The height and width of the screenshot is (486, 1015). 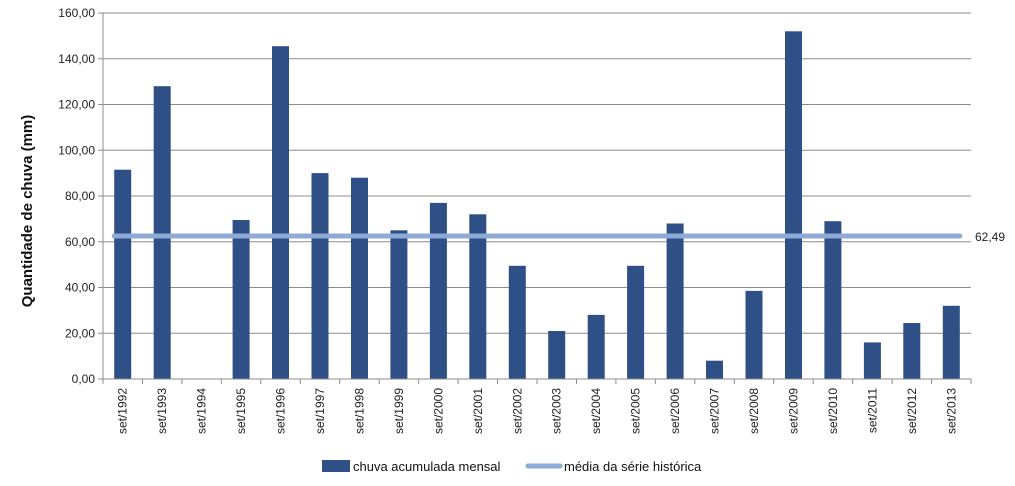 I want to click on bar-set-1997, so click(x=320, y=276).